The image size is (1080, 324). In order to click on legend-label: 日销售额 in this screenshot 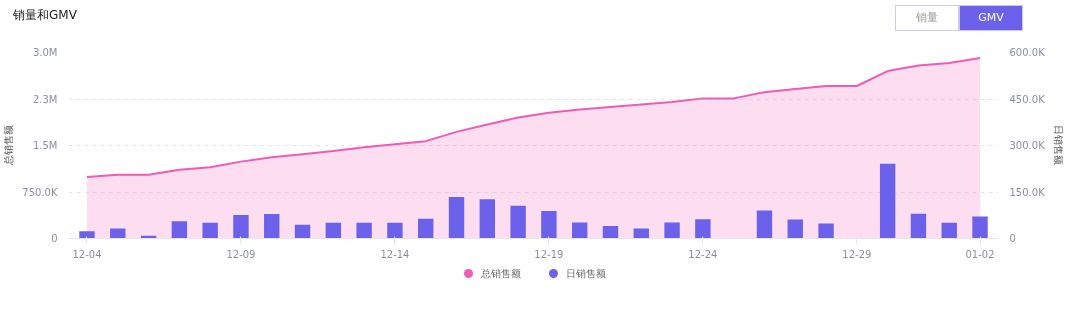, I will do `click(585, 274)`.